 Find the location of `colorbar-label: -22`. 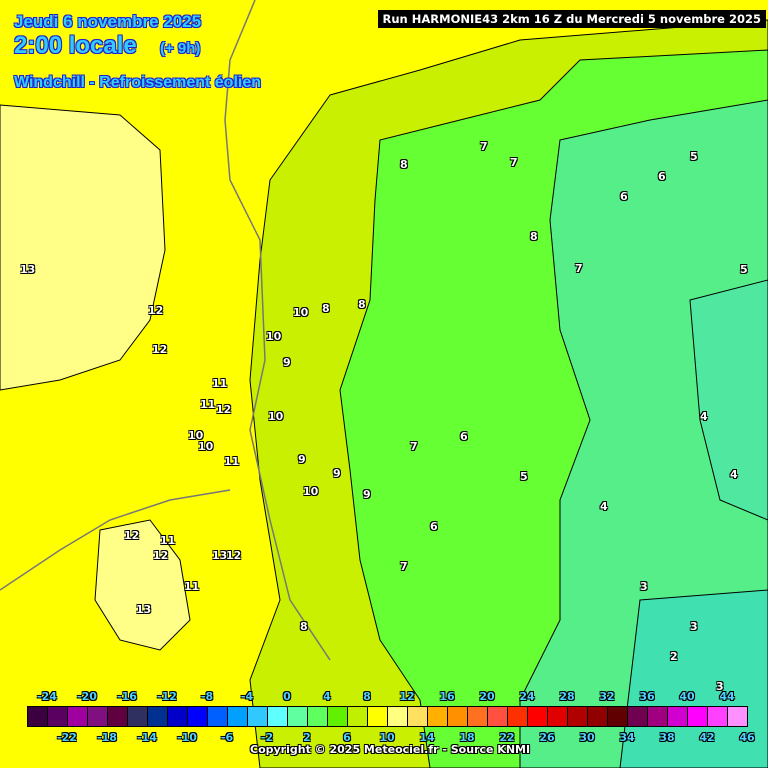

colorbar-label: -22 is located at coordinates (67, 737).